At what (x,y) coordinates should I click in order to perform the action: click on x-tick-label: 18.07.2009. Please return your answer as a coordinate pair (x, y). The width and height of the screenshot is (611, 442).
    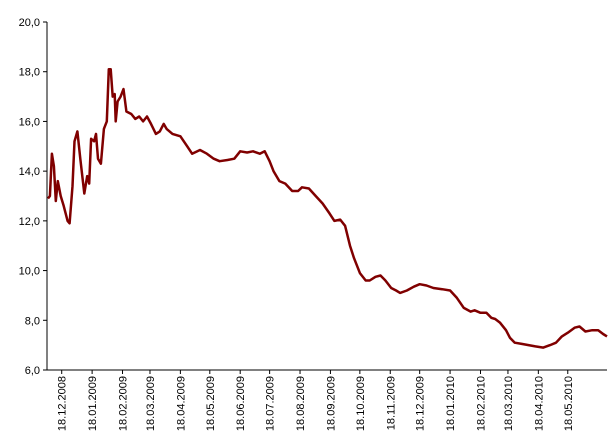
    Looking at the image, I should click on (271, 403).